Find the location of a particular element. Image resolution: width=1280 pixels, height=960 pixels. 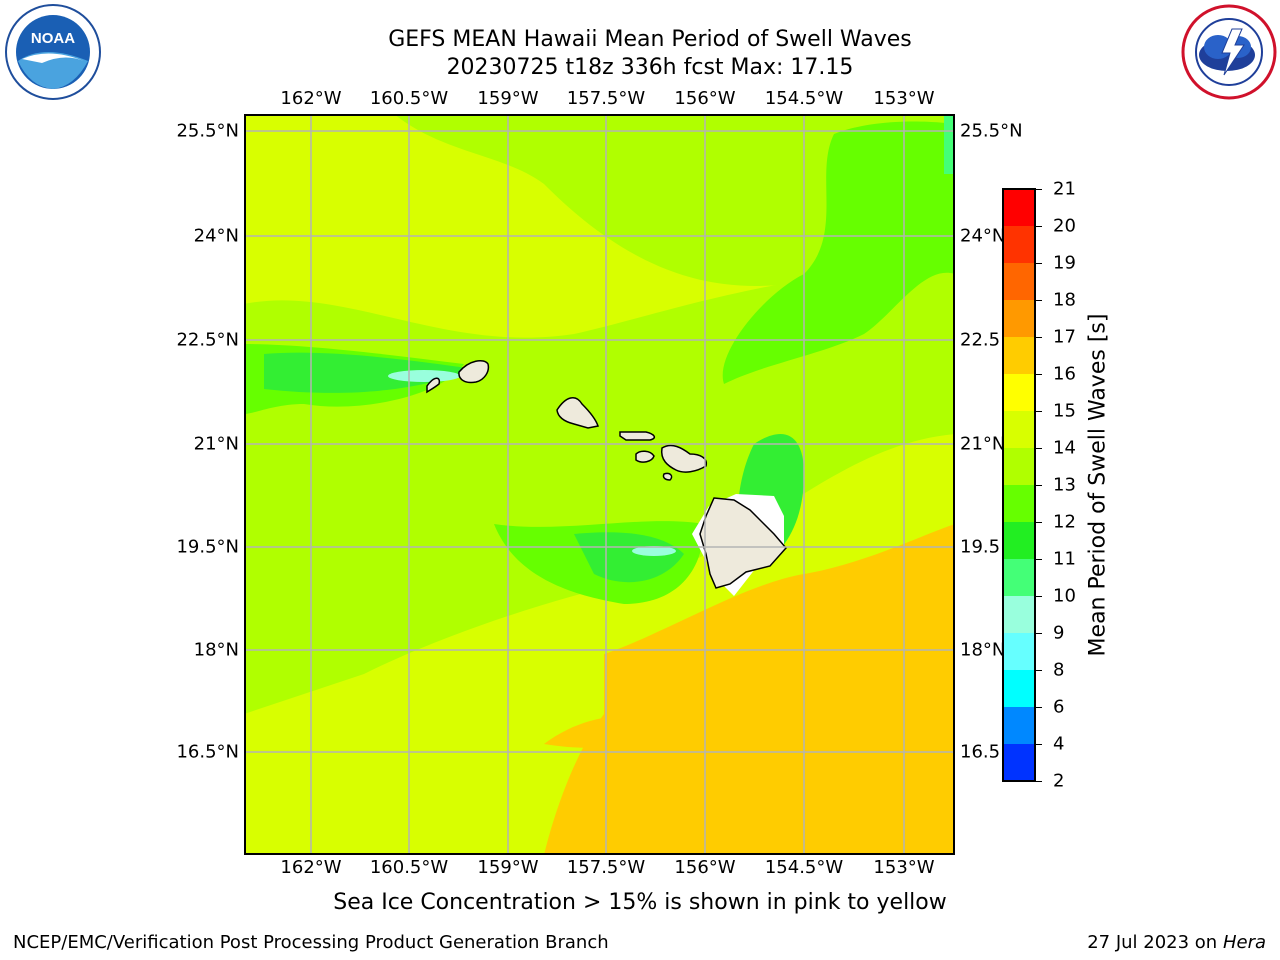

colorbar-tick-label: 14 is located at coordinates (1064, 448).